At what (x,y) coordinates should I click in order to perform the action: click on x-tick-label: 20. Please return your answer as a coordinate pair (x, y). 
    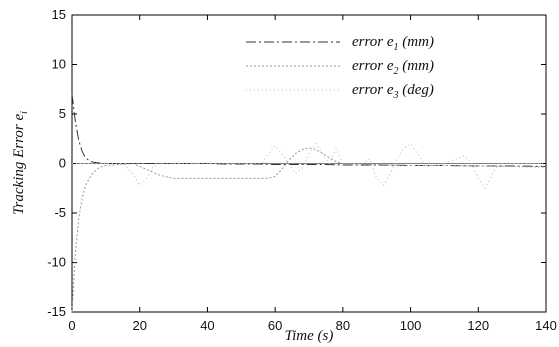
    Looking at the image, I should click on (139, 325).